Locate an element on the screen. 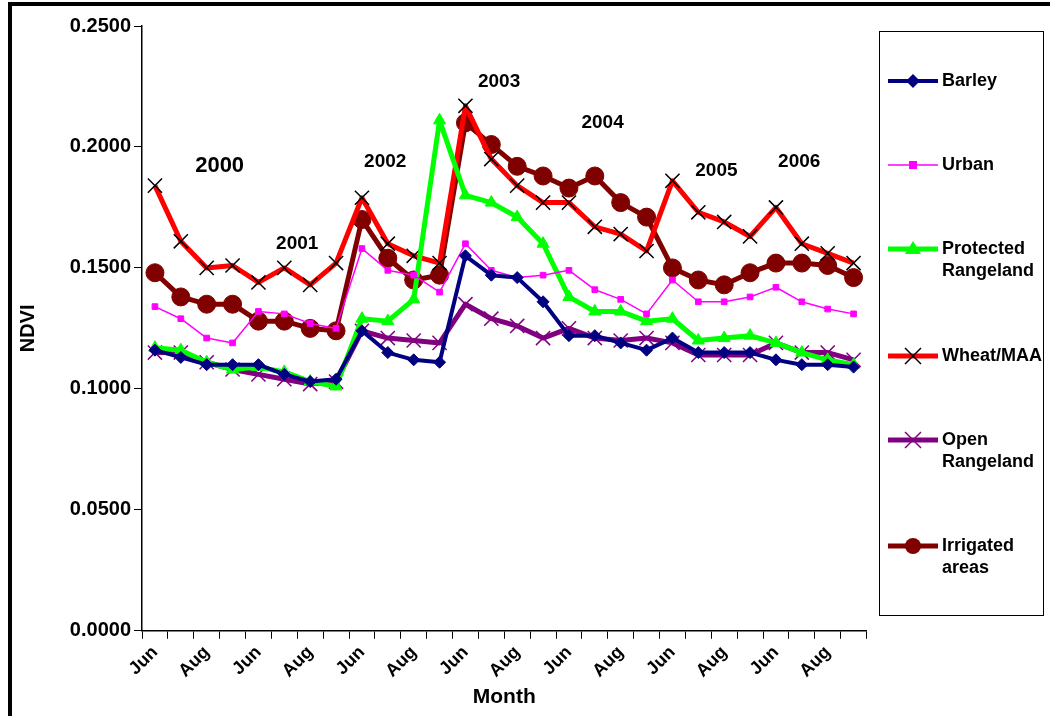 Image resolution: width=1050 pixels, height=716 pixels. x-axis-title: Month is located at coordinates (504, 696).